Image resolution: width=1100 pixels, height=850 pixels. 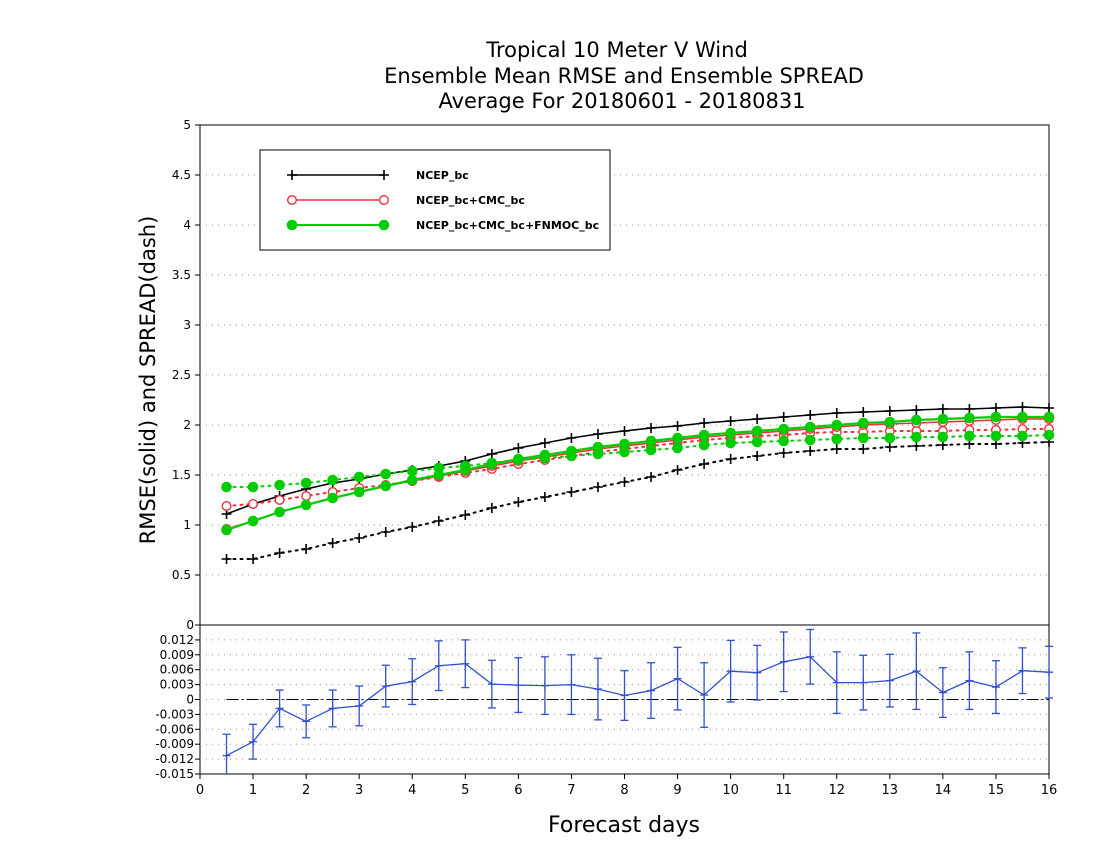 What do you see at coordinates (638, 706) in the screenshot?
I see `difference-line` at bounding box center [638, 706].